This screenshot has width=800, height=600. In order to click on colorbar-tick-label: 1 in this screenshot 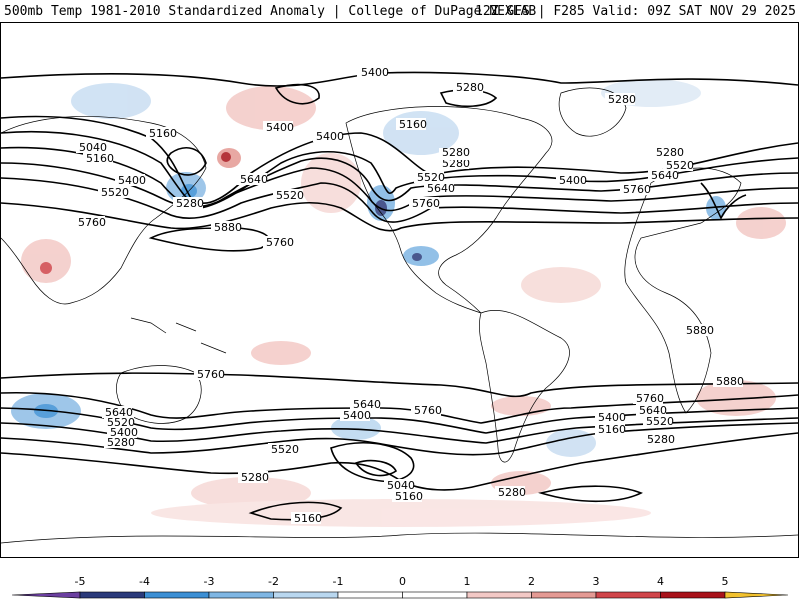, I will do `click(467, 581)`.